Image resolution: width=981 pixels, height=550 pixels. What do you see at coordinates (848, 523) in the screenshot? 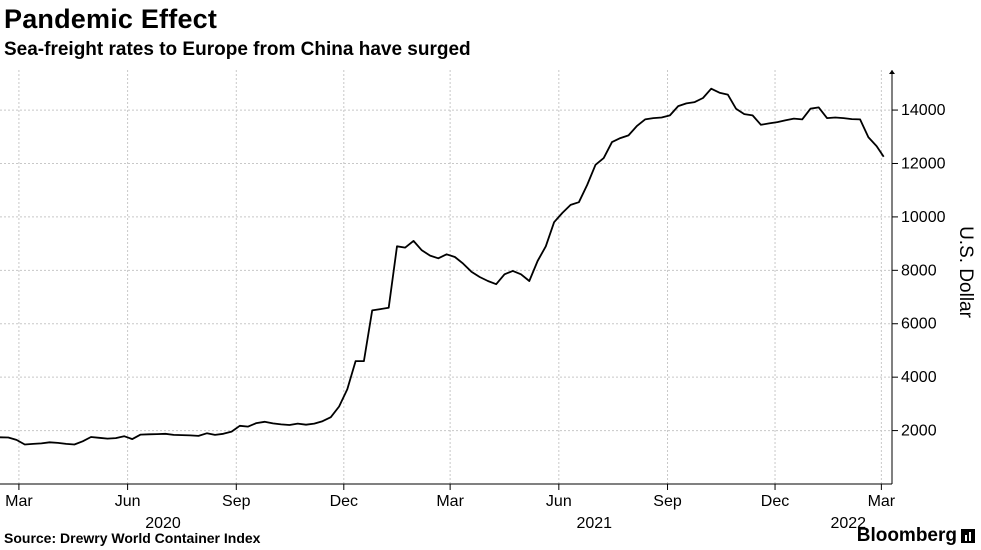
I see `x-year-label: 2022` at bounding box center [848, 523].